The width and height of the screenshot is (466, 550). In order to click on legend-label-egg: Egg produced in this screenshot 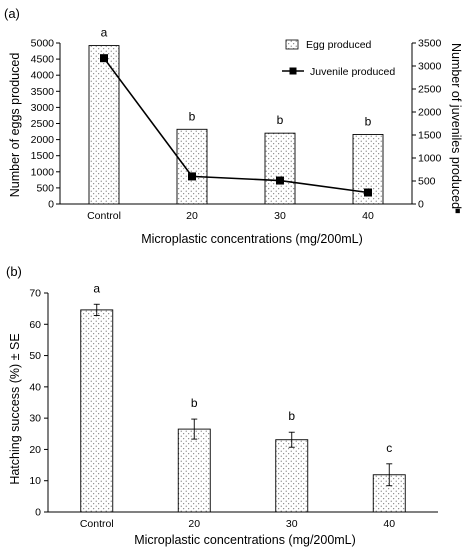, I will do `click(339, 45)`.